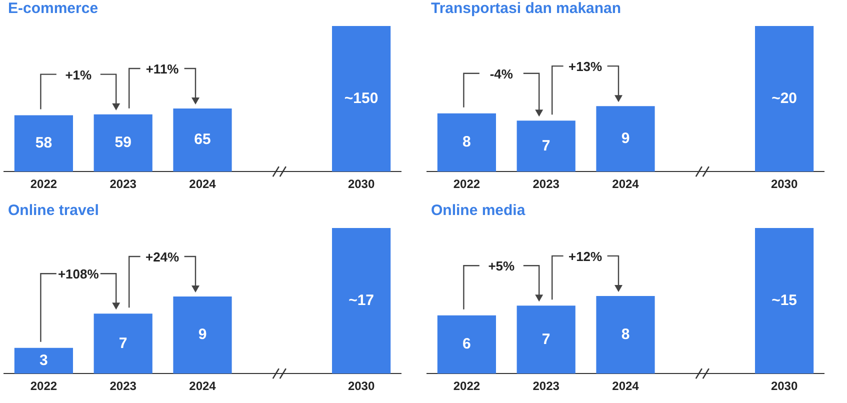 The height and width of the screenshot is (403, 847). Describe the element at coordinates (526, 9) in the screenshot. I see `chart-title: Transportasi dan makanan` at that location.